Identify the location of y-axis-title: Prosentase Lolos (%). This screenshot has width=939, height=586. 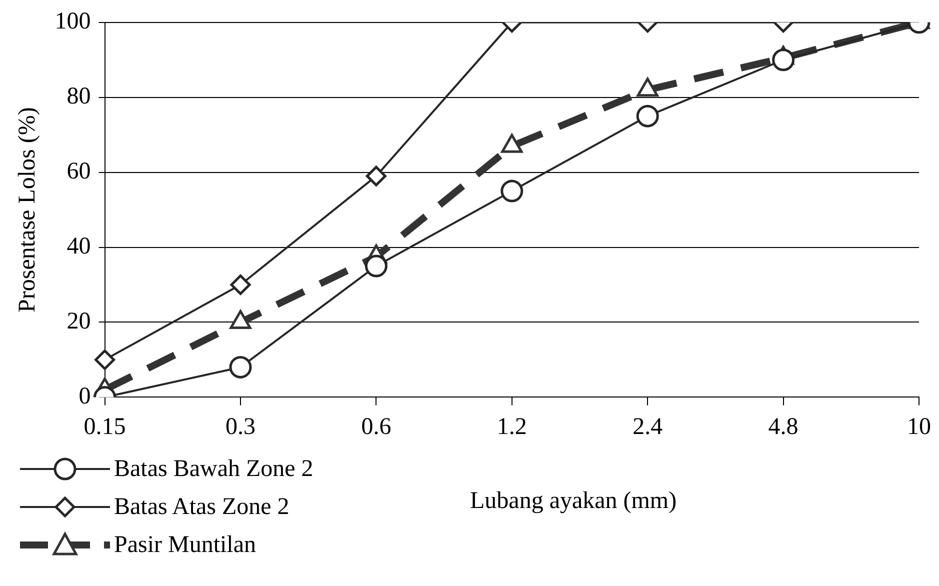
(27, 209).